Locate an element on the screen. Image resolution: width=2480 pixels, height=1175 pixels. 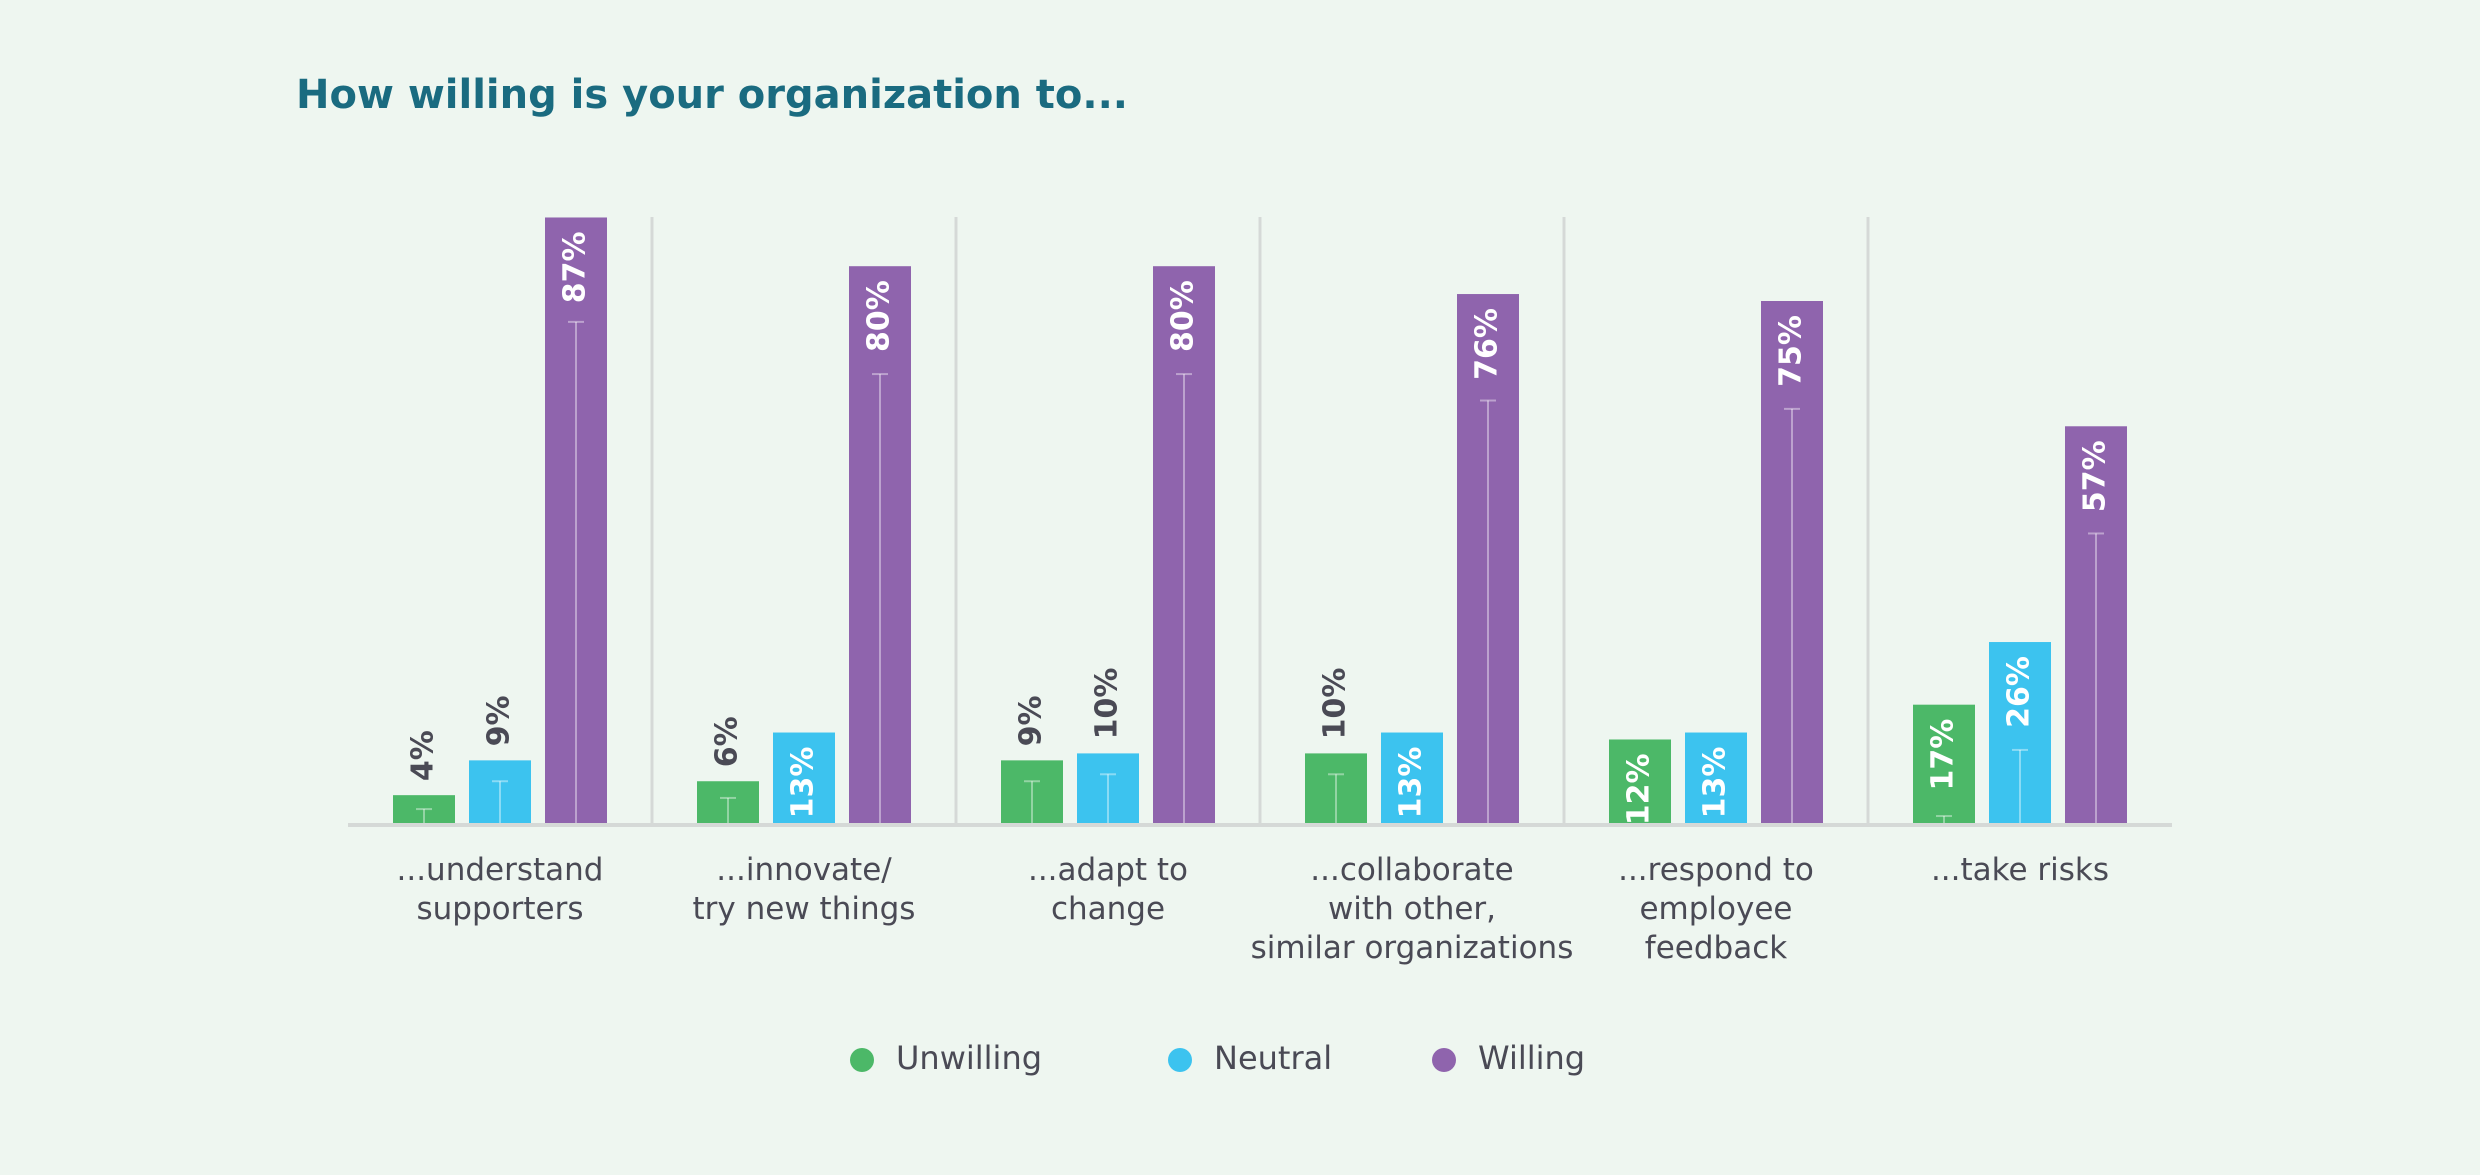
data-label: 4% is located at coordinates (423, 755).